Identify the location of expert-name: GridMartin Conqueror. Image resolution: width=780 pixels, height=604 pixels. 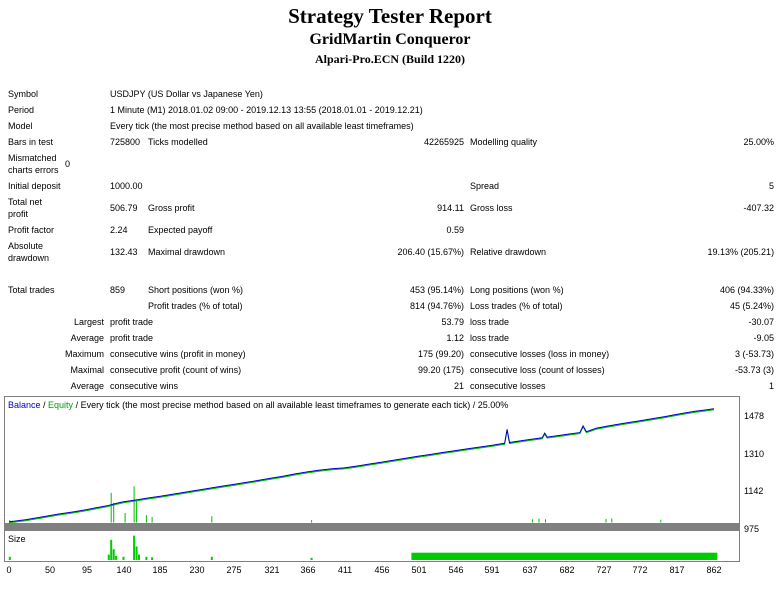
(390, 39).